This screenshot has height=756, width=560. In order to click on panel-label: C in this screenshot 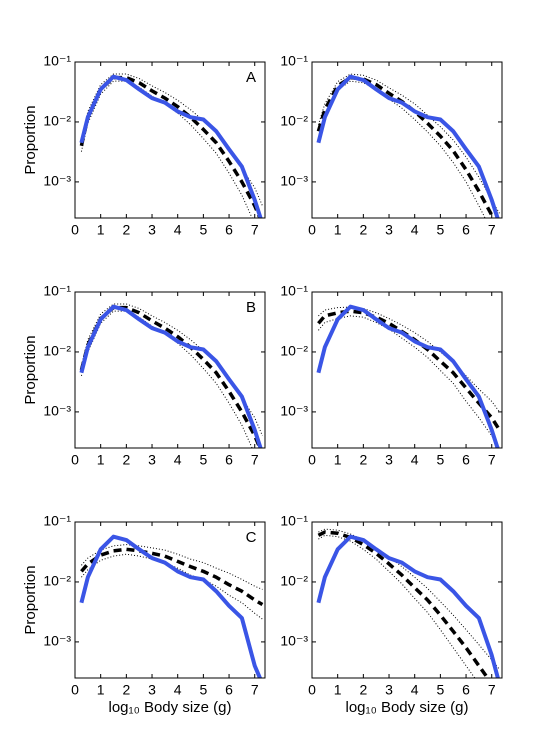, I will do `click(251, 537)`.